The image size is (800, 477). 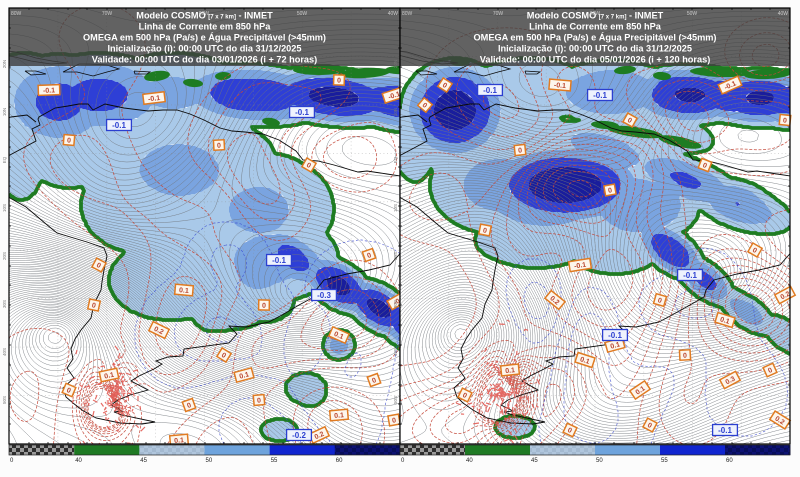 What do you see at coordinates (324, 295) in the screenshot?
I see `svg-text: -0.3` at bounding box center [324, 295].